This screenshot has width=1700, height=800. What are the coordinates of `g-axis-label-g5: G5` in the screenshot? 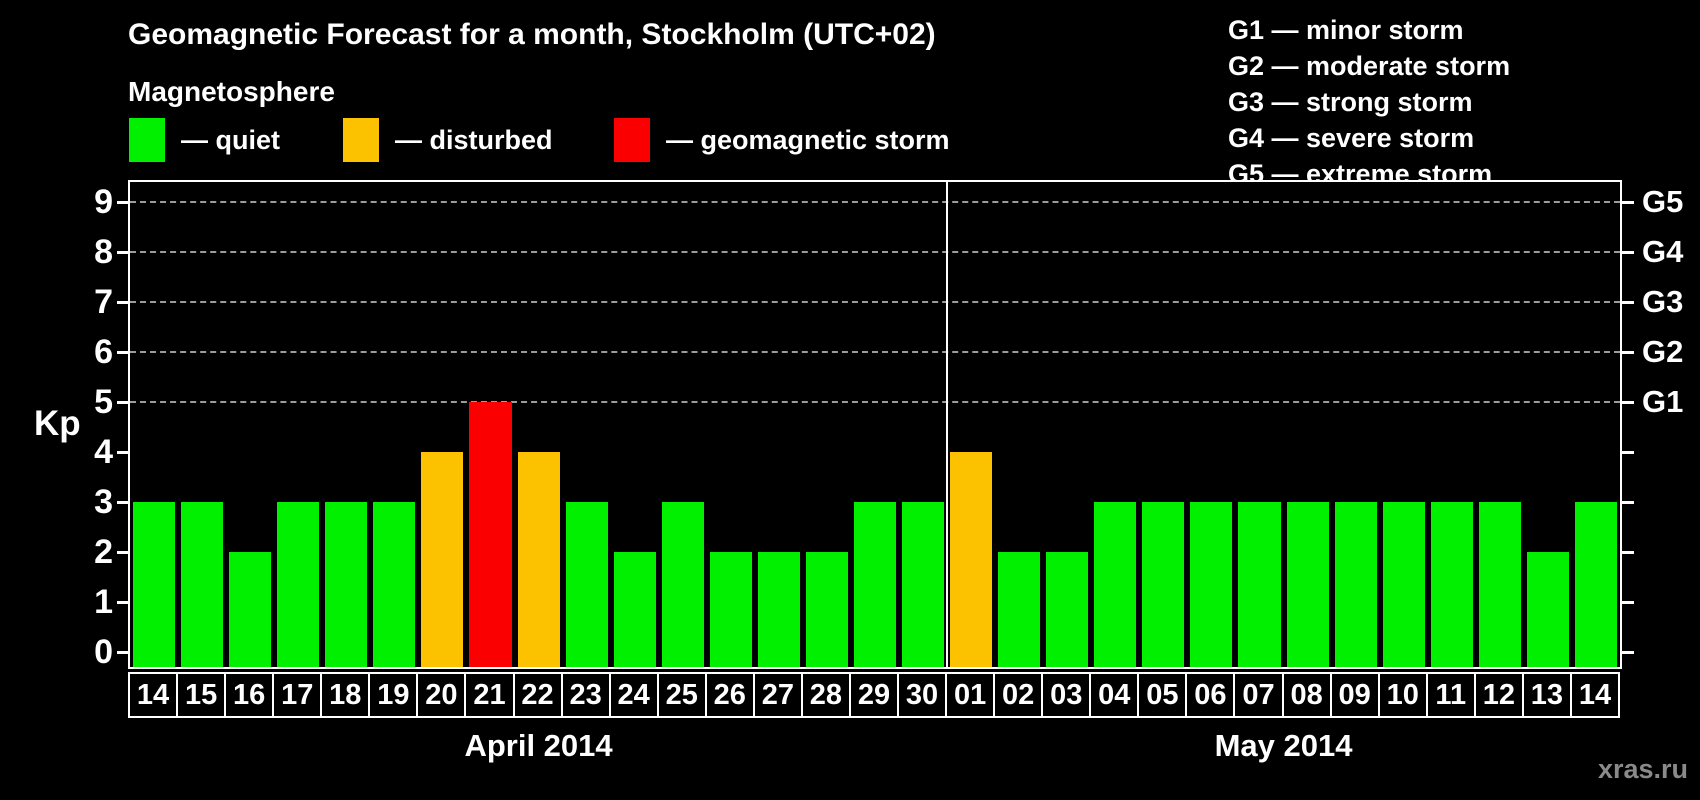 It's located at (1663, 201).